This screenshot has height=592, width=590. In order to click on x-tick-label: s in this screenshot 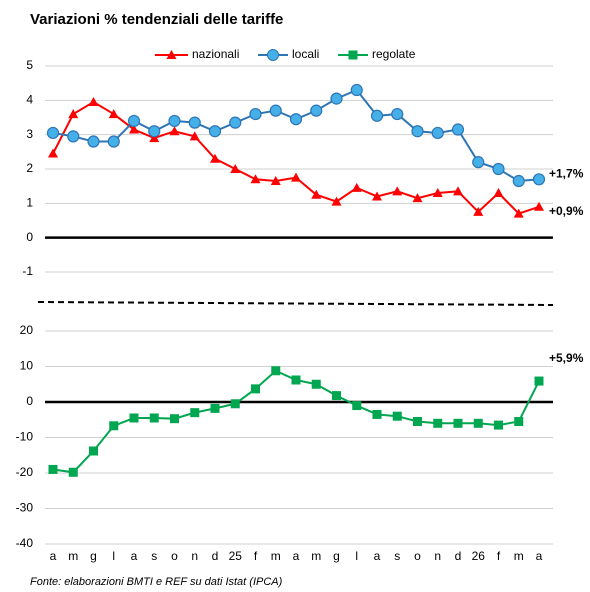, I will do `click(154, 556)`.